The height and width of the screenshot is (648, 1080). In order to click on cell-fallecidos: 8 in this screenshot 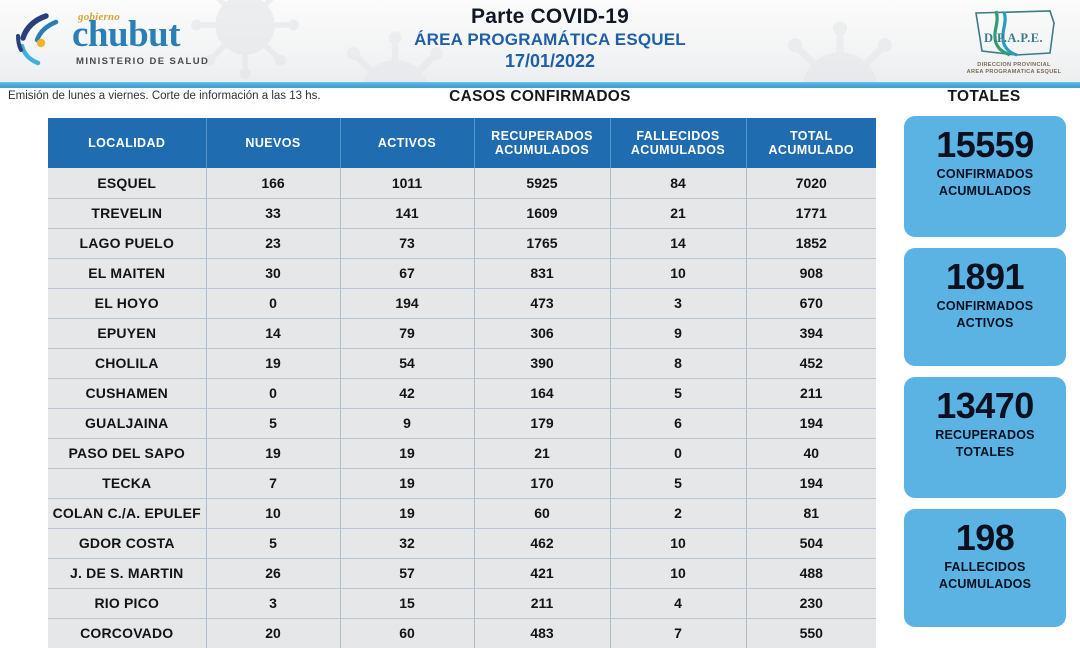, I will do `click(678, 363)`.